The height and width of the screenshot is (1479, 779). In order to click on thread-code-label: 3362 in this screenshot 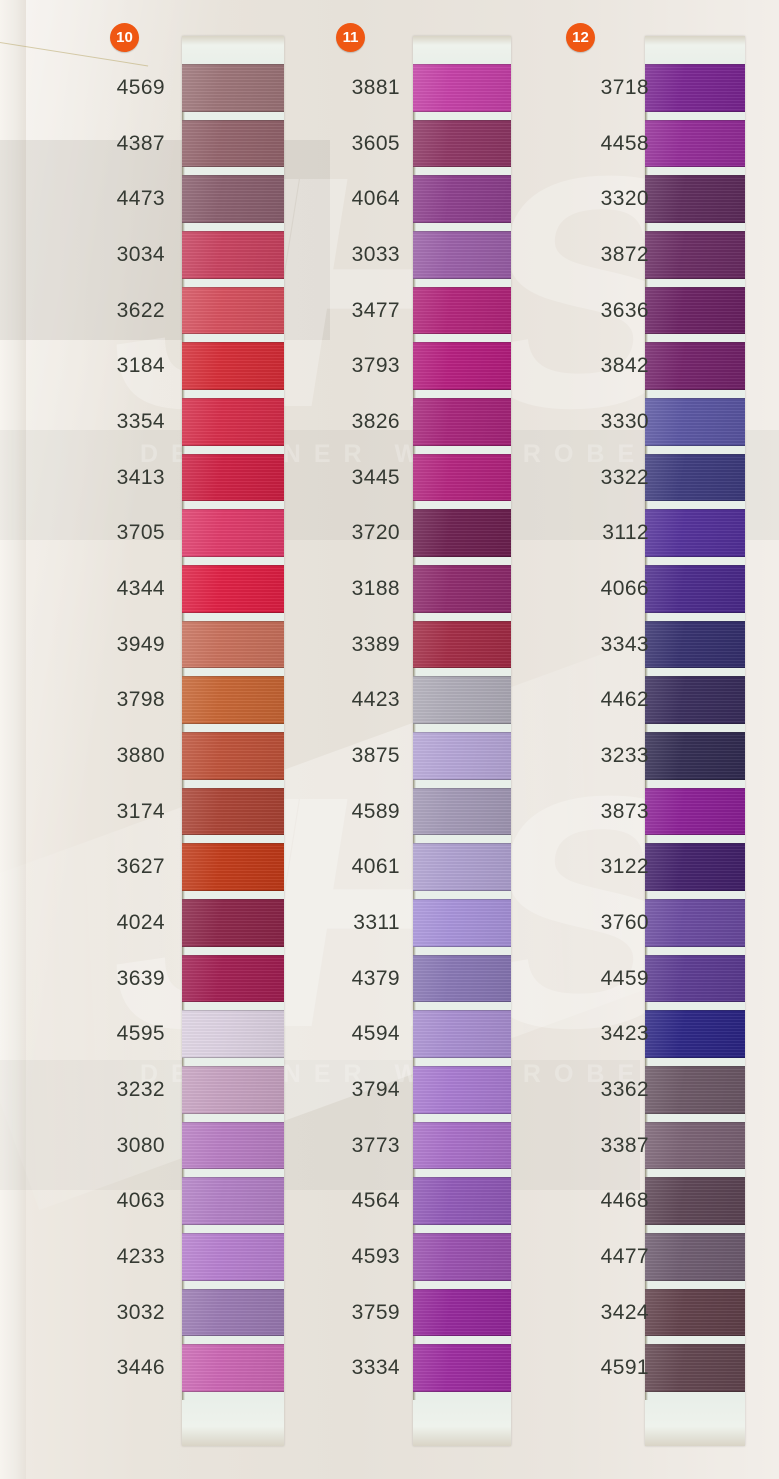, I will do `click(624, 1089)`.